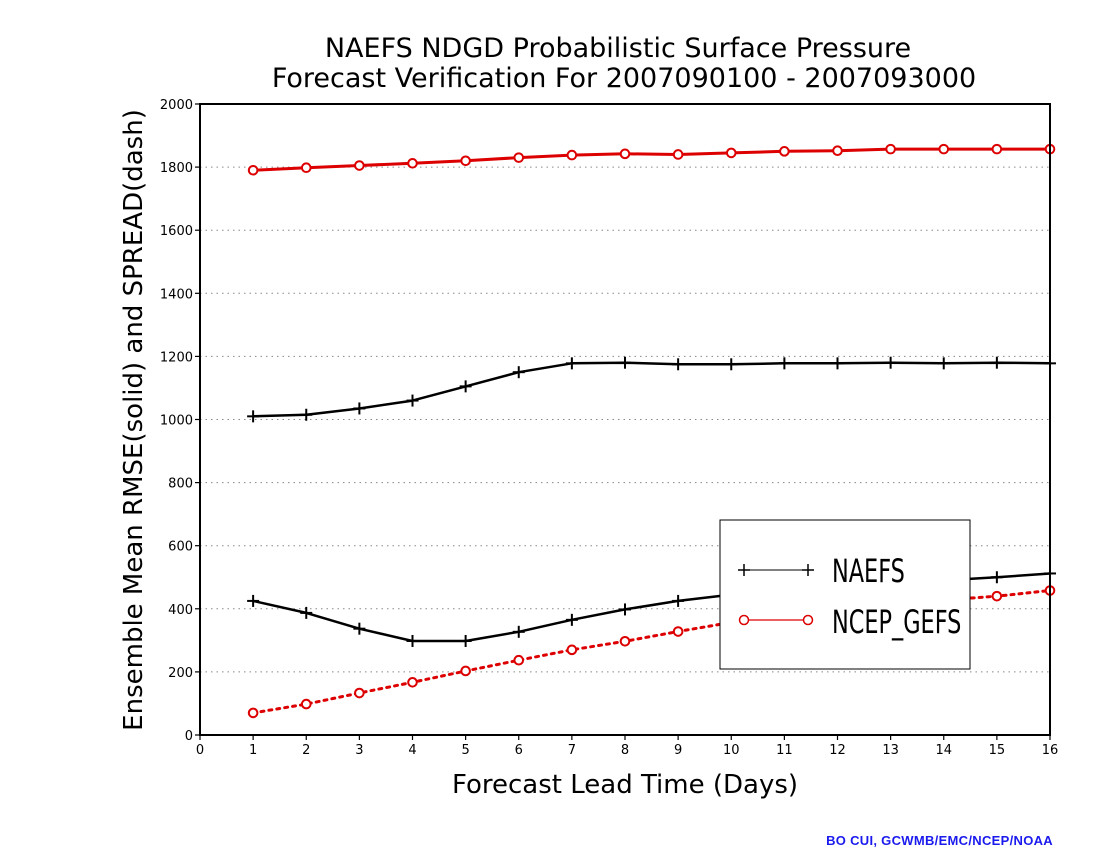 Image resolution: width=1100 pixels, height=850 pixels. I want to click on y-tick-label-1000: 1000, so click(176, 421).